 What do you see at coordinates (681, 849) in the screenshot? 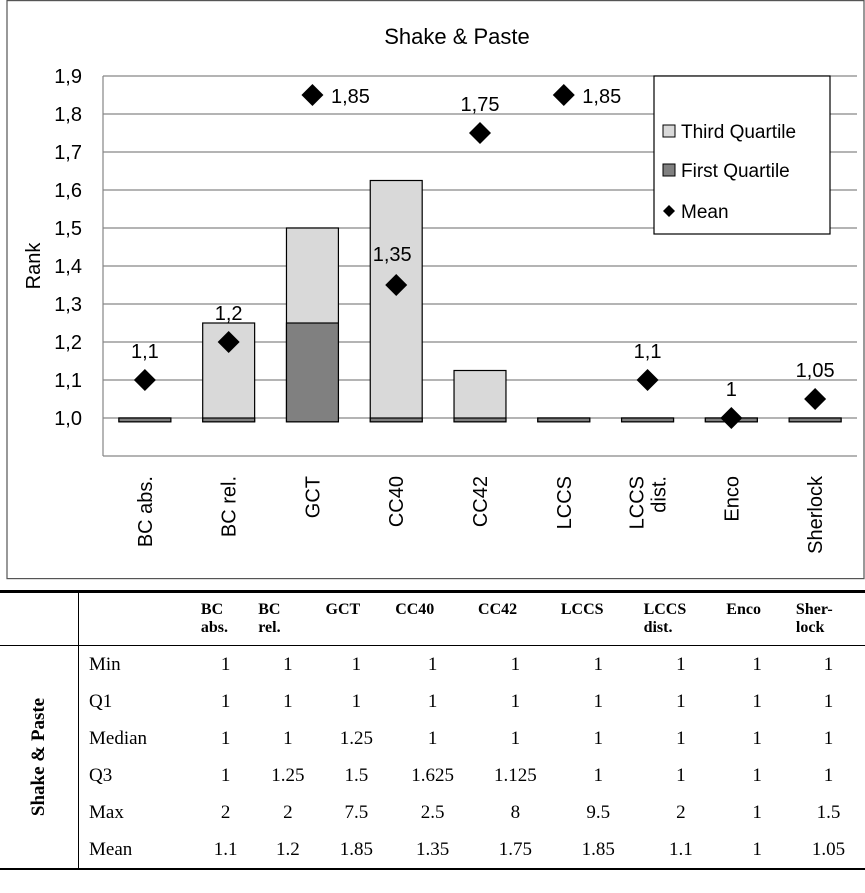
I see `table-cell: 1.1` at bounding box center [681, 849].